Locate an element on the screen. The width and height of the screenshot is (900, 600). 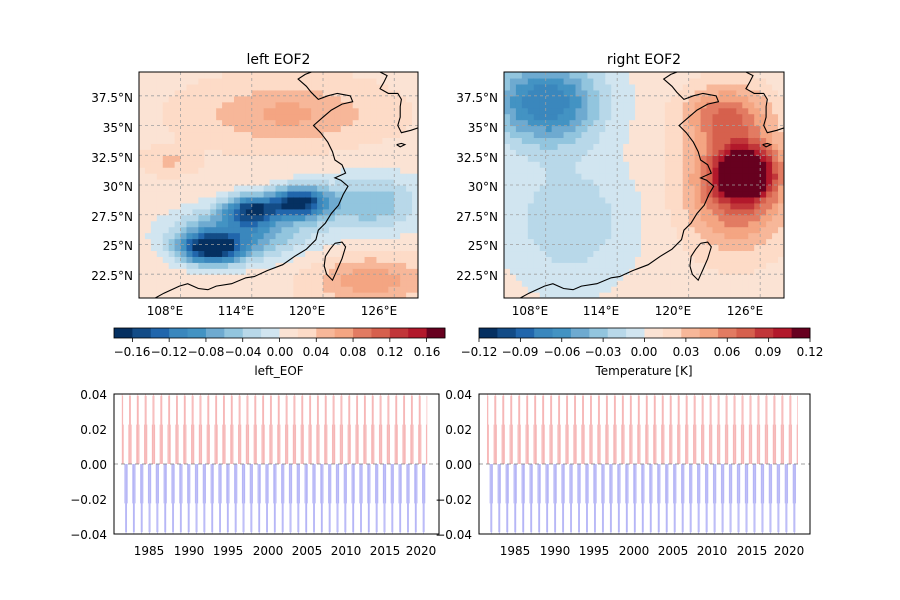
colorbar-swatch is located at coordinates (488, 333).